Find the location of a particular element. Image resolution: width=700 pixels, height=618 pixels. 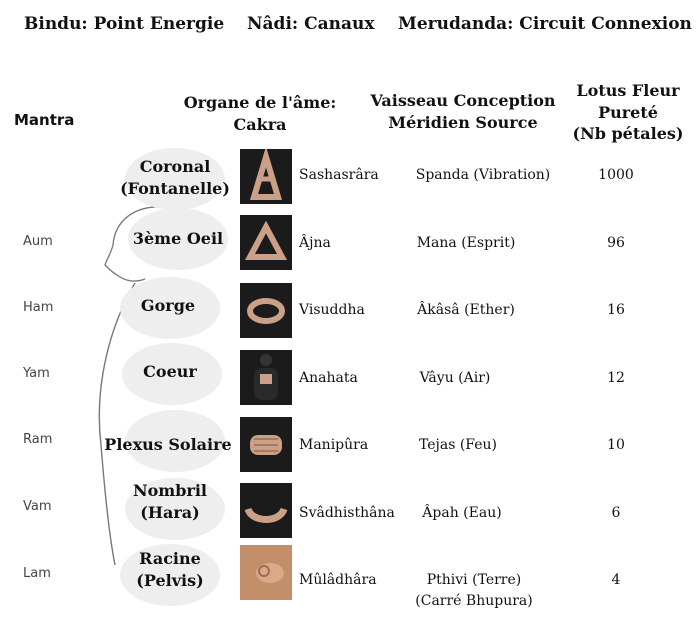

lotus-header-line3: (Nb pétales) is located at coordinates (628, 134).